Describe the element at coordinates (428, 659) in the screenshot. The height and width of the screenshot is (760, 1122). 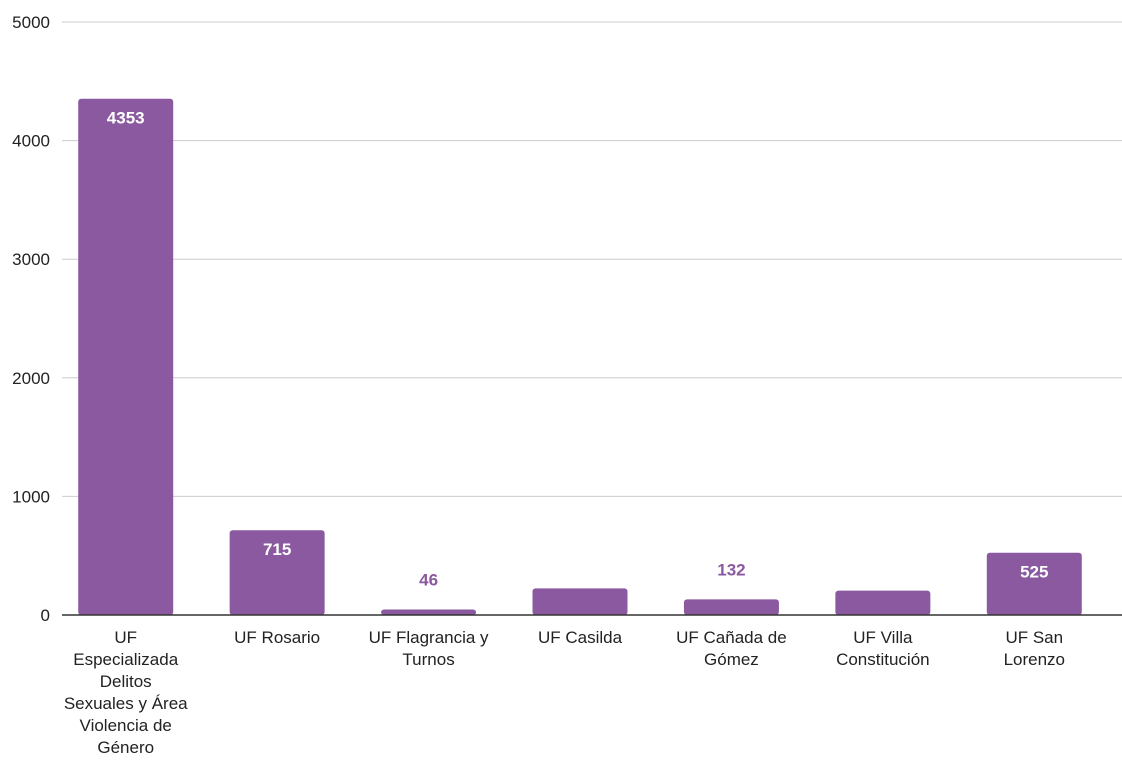
I see `x-tick-label: Turnos` at that location.